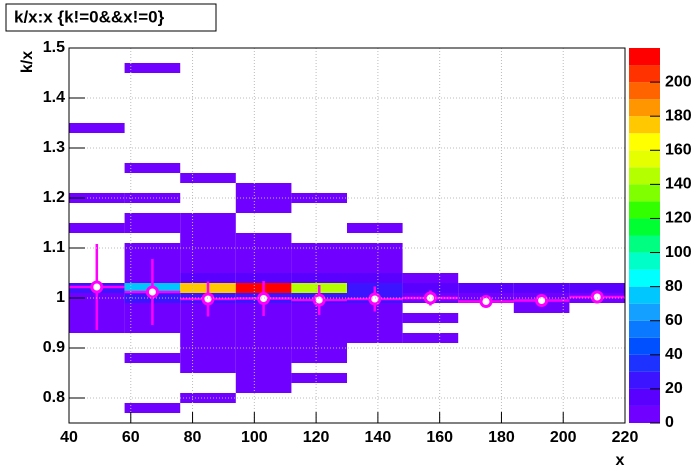  I want to click on x-tick-label: 160, so click(439, 437).